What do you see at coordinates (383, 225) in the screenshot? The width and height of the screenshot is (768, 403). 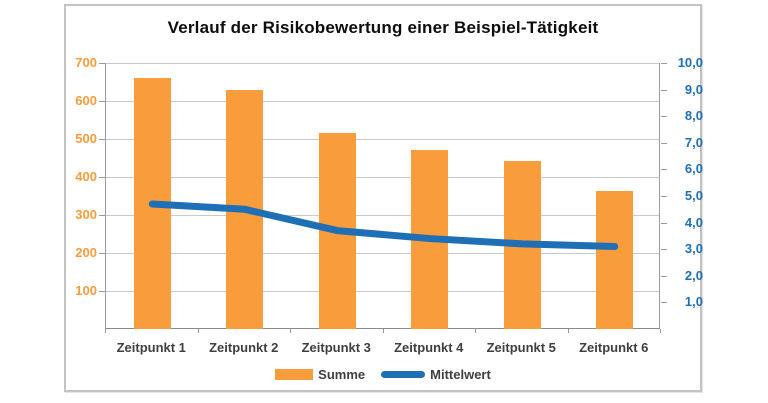 I see `mittelwert-line` at bounding box center [383, 225].